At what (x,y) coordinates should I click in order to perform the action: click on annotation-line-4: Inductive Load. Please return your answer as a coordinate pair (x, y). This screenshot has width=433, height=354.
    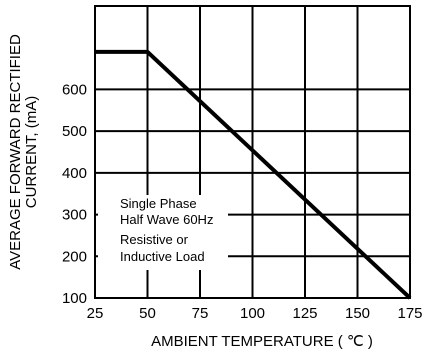
    Looking at the image, I should click on (162, 256).